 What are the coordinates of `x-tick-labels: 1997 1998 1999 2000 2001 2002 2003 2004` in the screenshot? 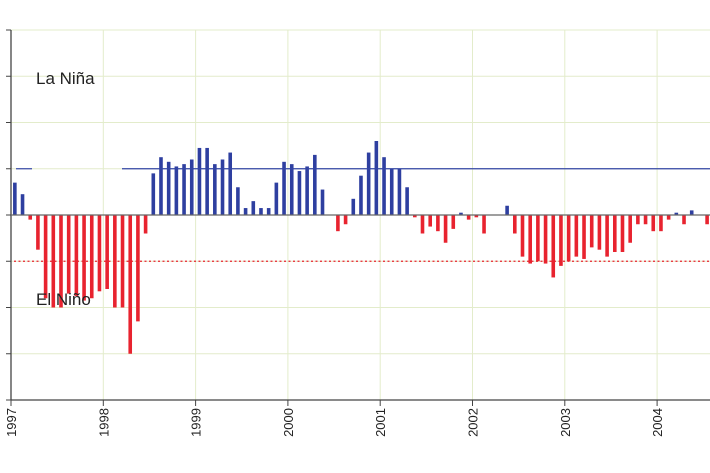 It's located at (334, 422).